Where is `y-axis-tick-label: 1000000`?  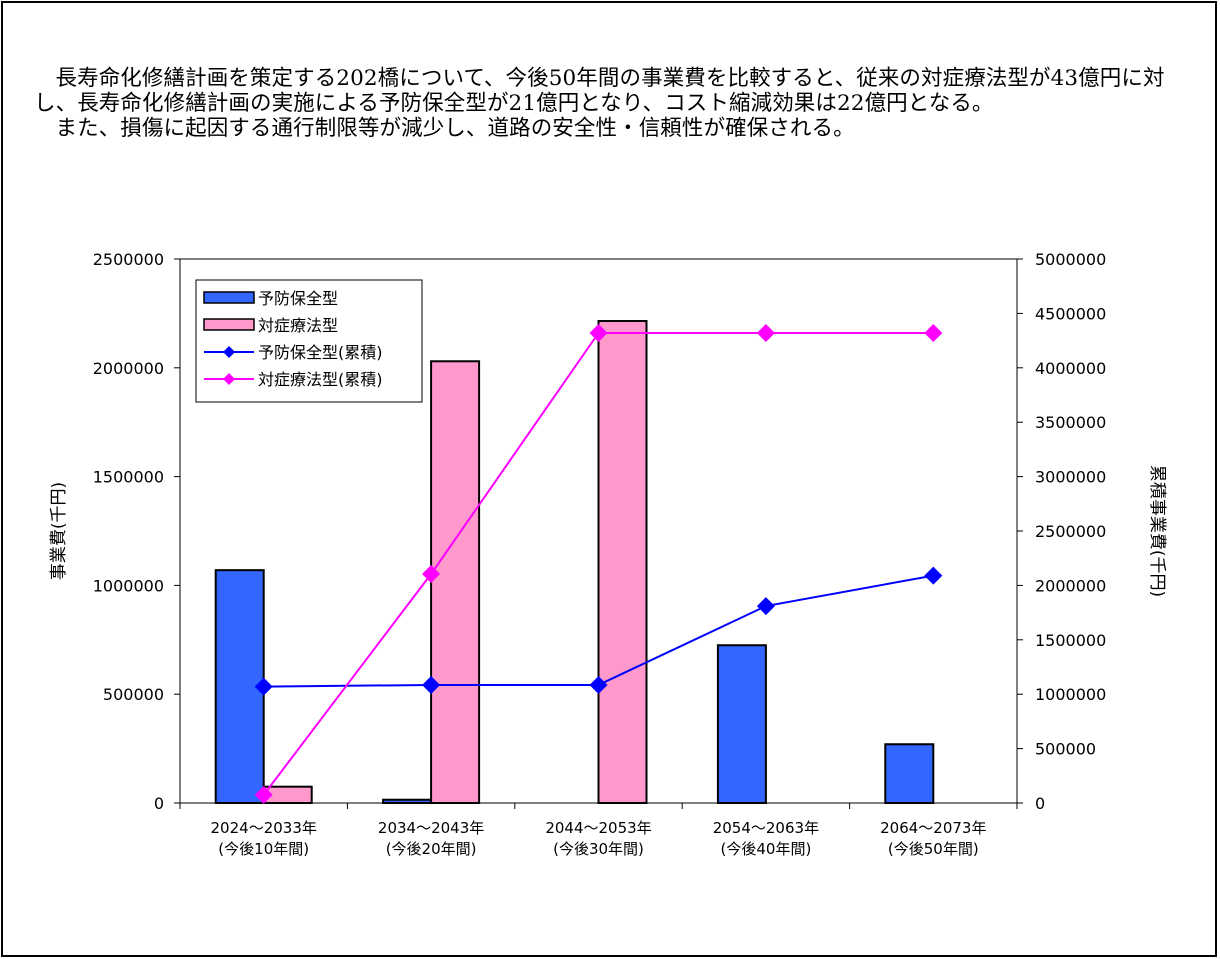 y-axis-tick-label: 1000000 is located at coordinates (128, 585).